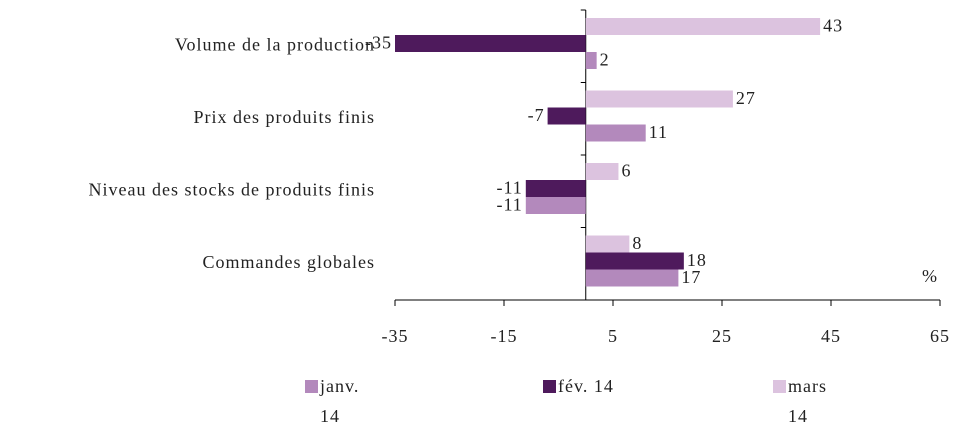  I want to click on legend-label: mars 14, so click(807, 401).